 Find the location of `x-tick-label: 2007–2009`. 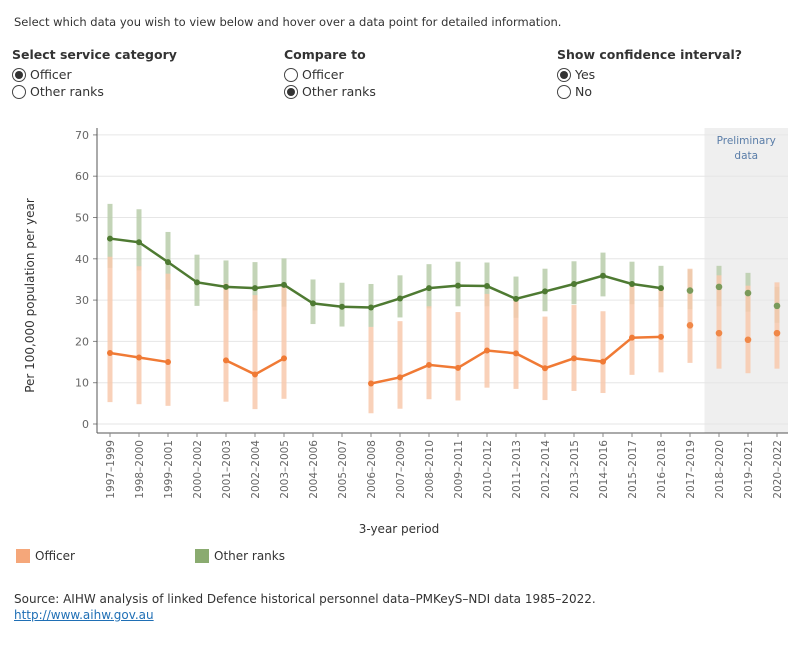

x-tick-label: 2007–2009 is located at coordinates (401, 469).